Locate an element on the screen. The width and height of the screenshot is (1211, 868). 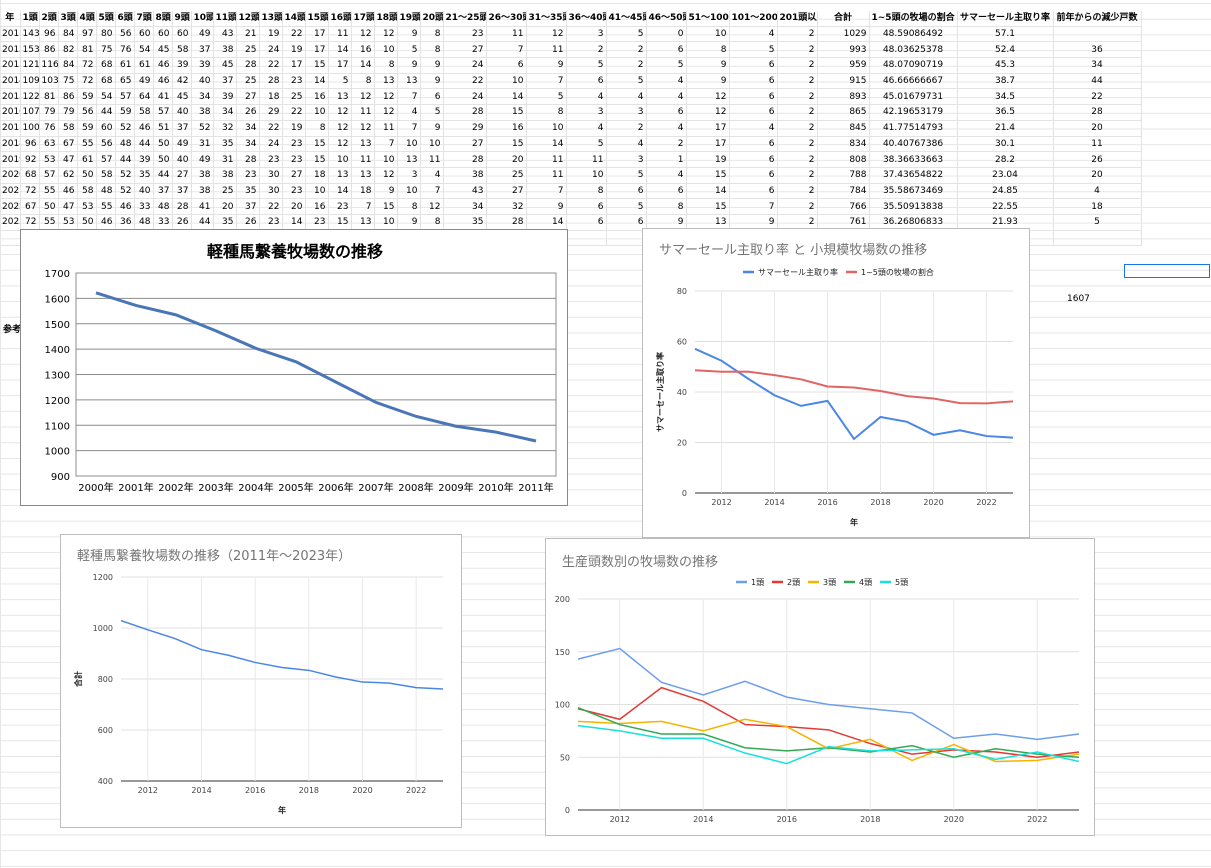
table-cell: 20 is located at coordinates (1097, 128).